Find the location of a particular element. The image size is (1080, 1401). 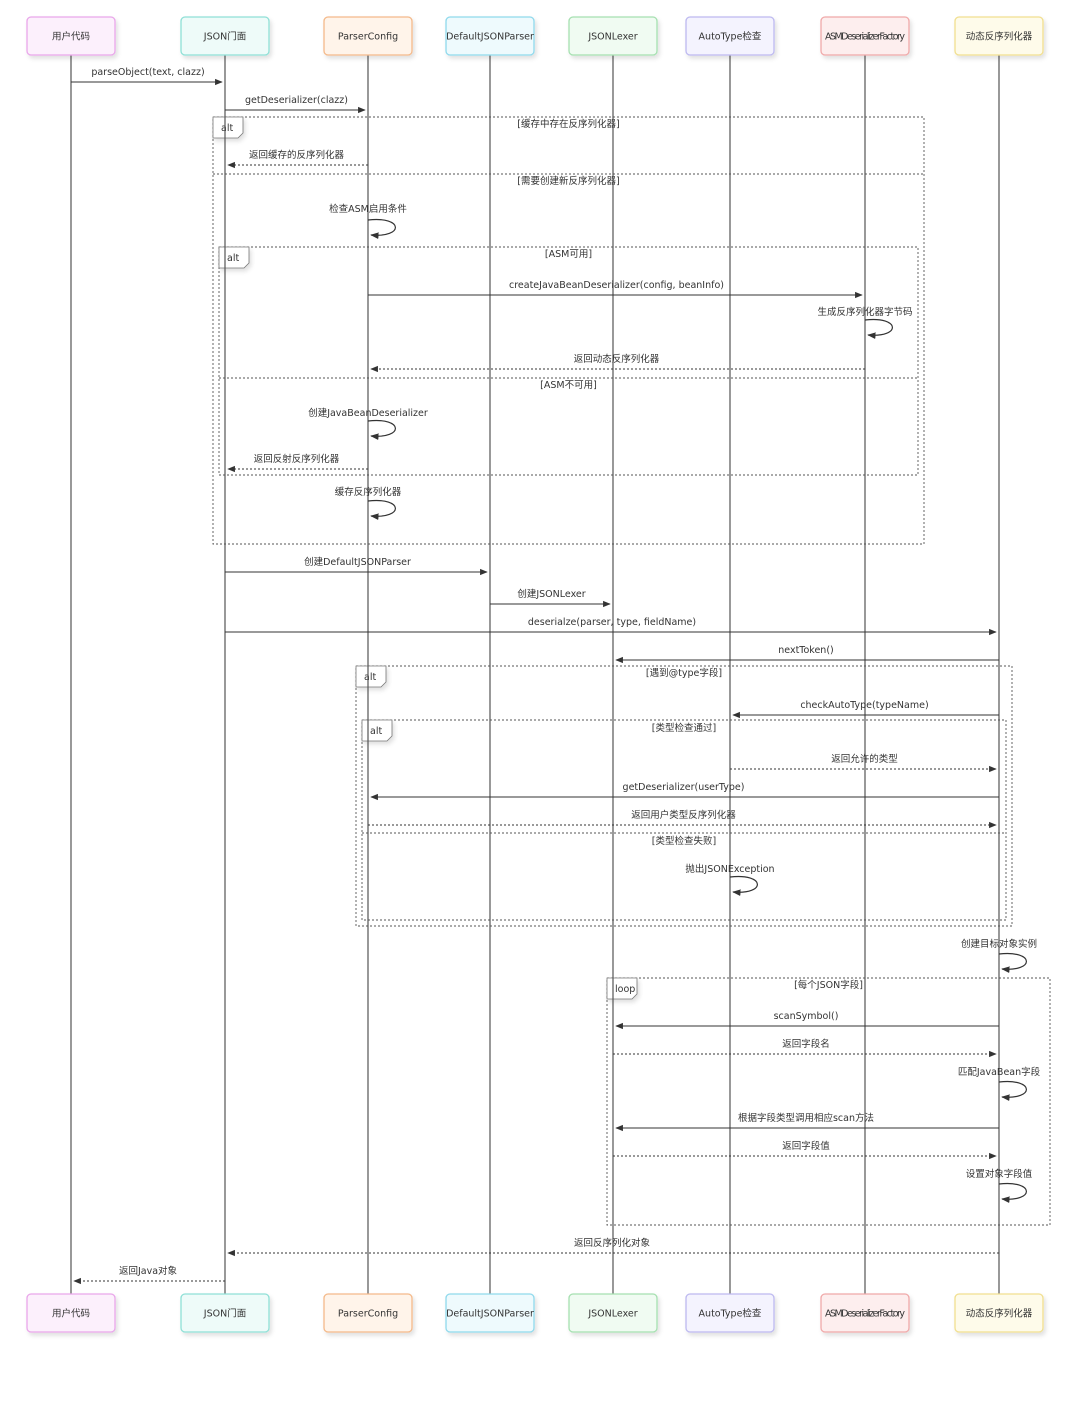

message-label: 返回反射反序列化器 is located at coordinates (297, 459).